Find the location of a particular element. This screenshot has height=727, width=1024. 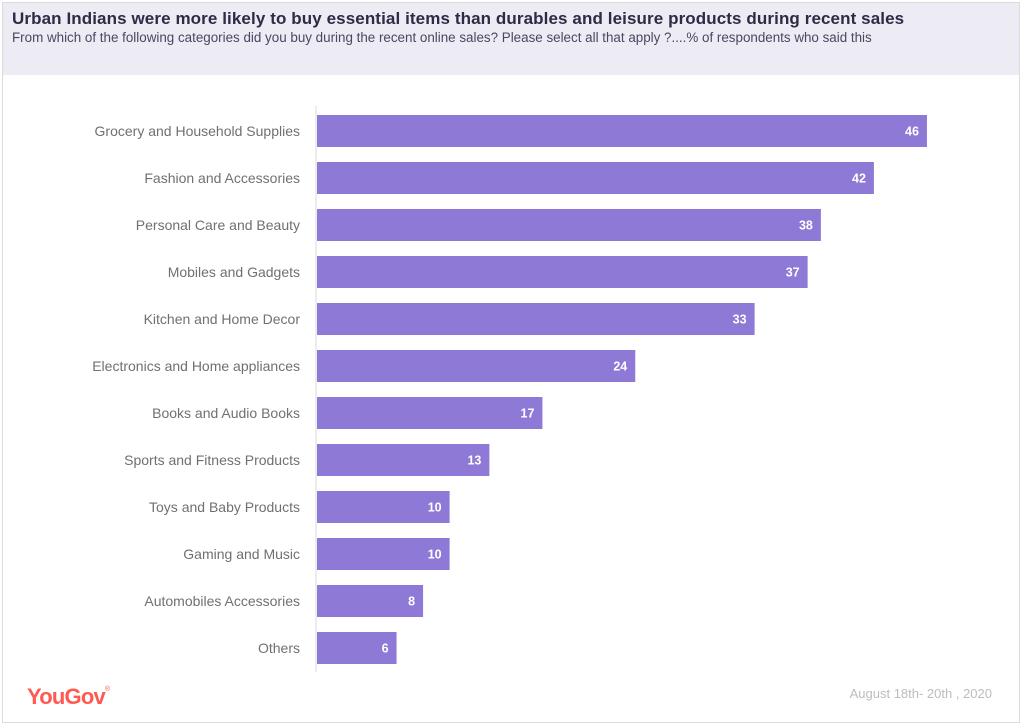

category-label: Kitchen and Home Decor is located at coordinates (222, 319).